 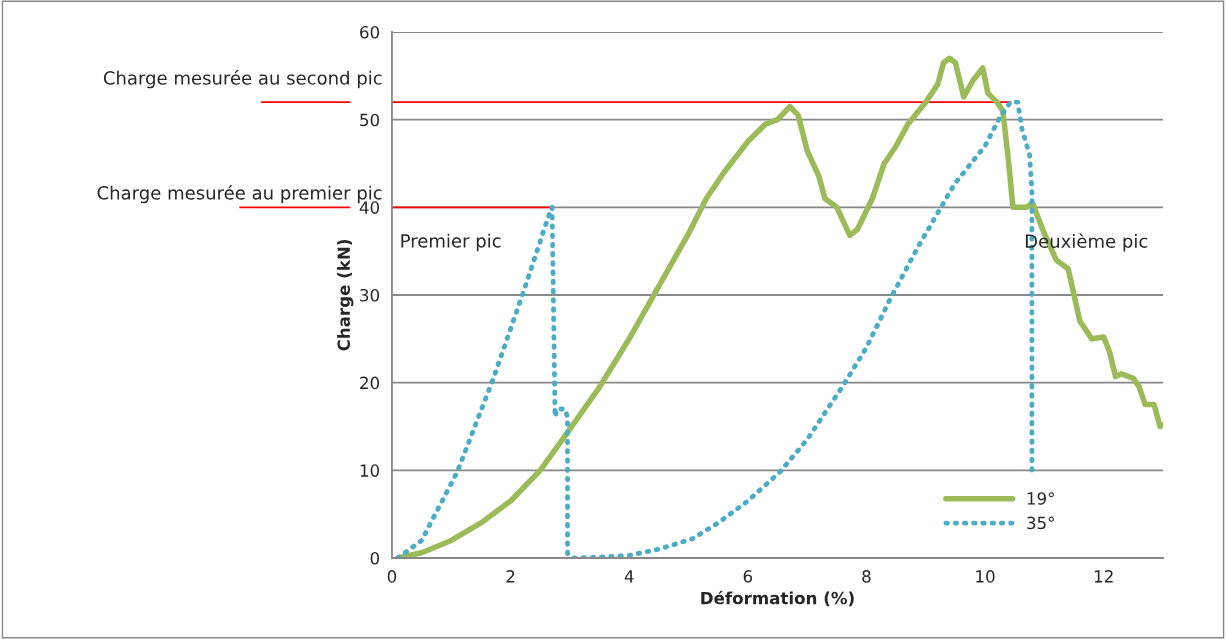 I want to click on y-tick-label: 10, so click(x=370, y=470).